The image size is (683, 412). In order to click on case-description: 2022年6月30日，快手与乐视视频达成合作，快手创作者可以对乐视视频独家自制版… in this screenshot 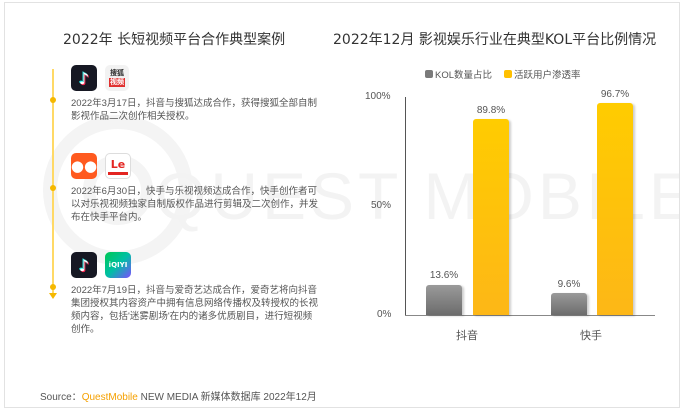, I will do `click(195, 204)`.